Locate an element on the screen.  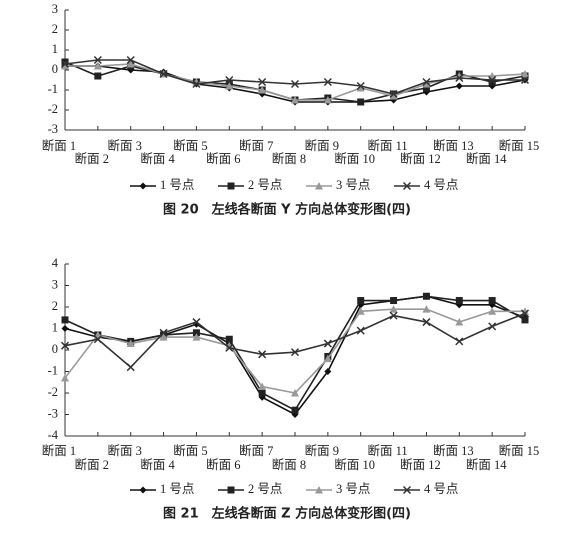
x-tick-label: 断面 15 is located at coordinates (519, 145).